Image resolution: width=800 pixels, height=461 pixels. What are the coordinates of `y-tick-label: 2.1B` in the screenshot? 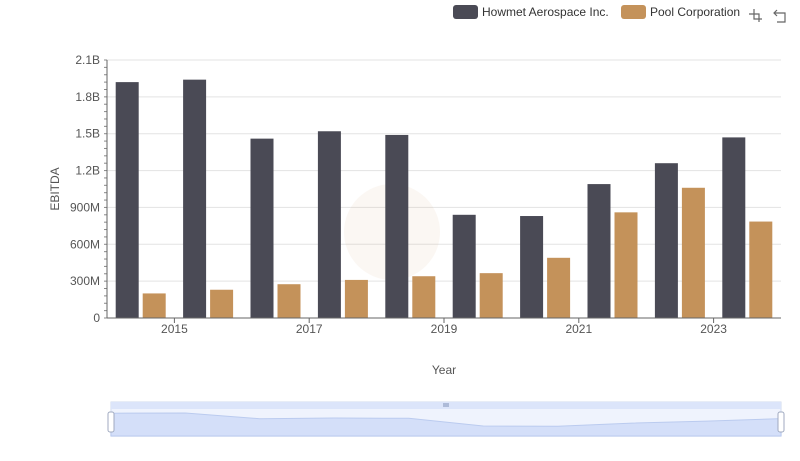 It's located at (87, 60).